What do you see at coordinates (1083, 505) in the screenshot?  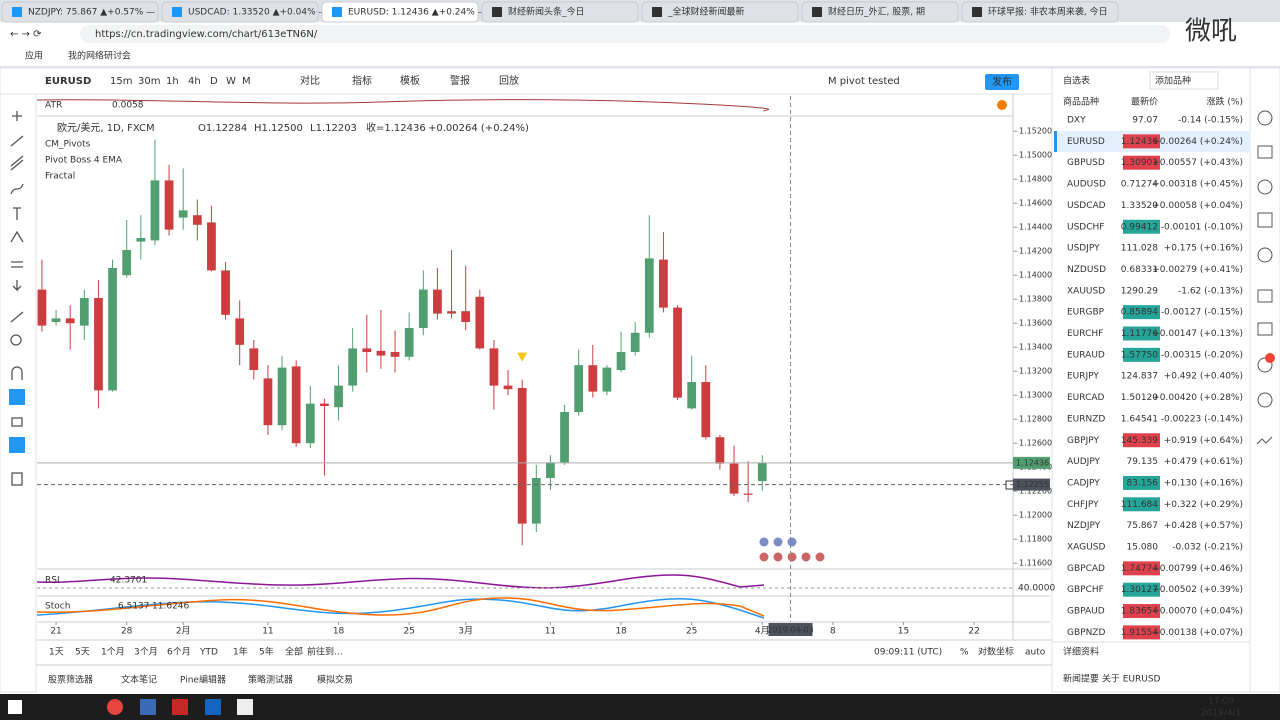 I see `row-symbol: CHFJPY` at bounding box center [1083, 505].